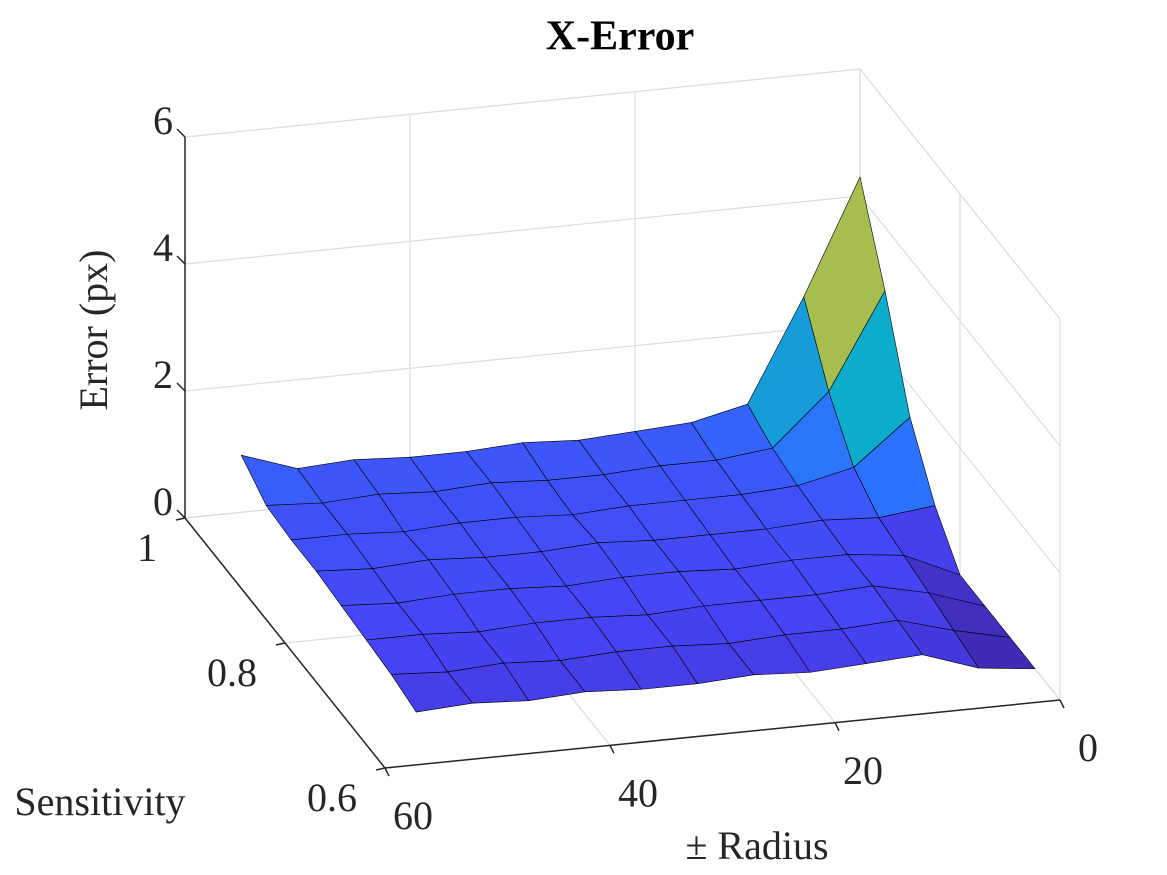  What do you see at coordinates (638, 793) in the screenshot?
I see `x-tick-label: 40` at bounding box center [638, 793].